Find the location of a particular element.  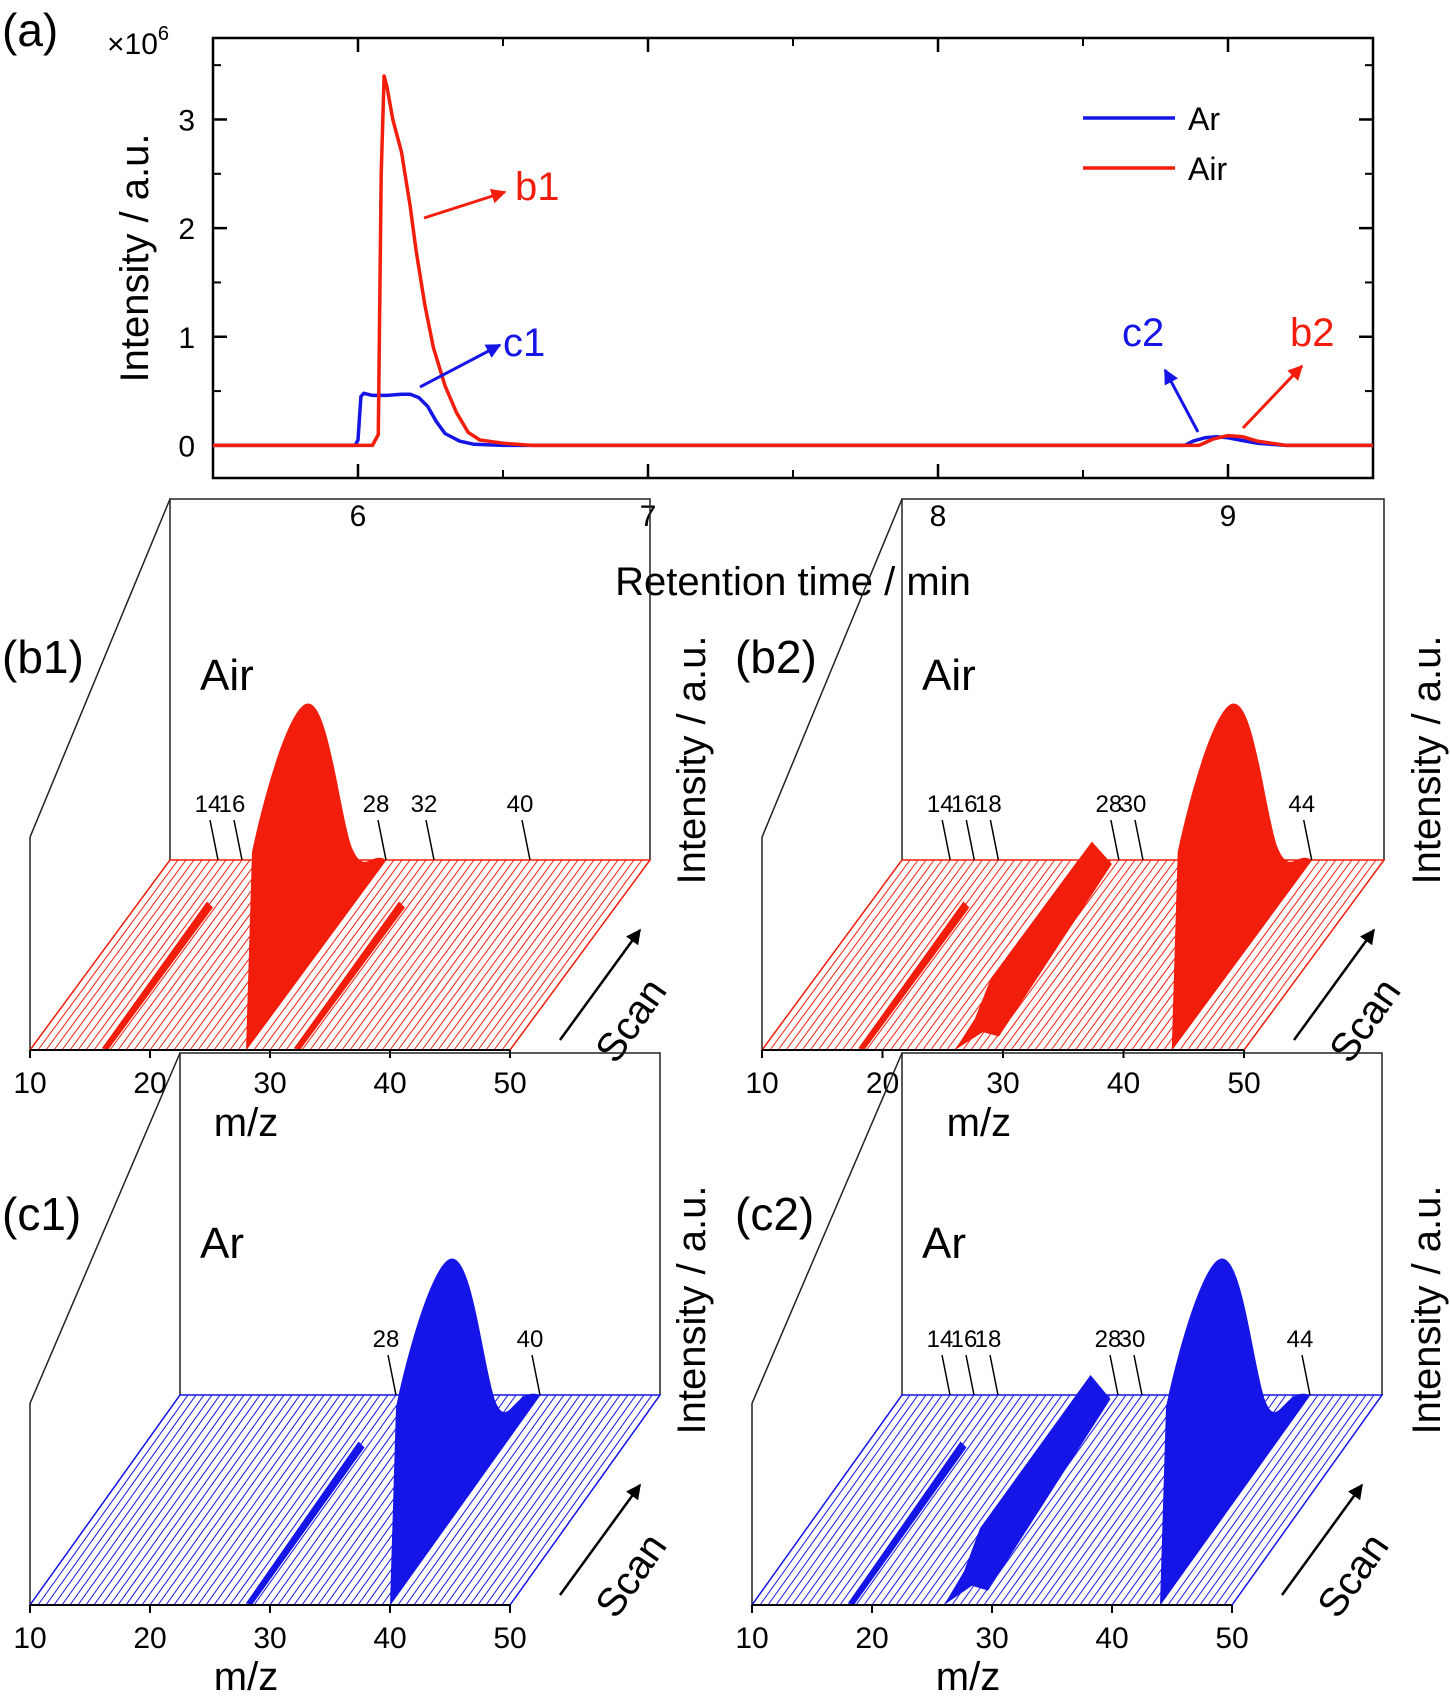

peak-hump is located at coordinates (1241, 876).